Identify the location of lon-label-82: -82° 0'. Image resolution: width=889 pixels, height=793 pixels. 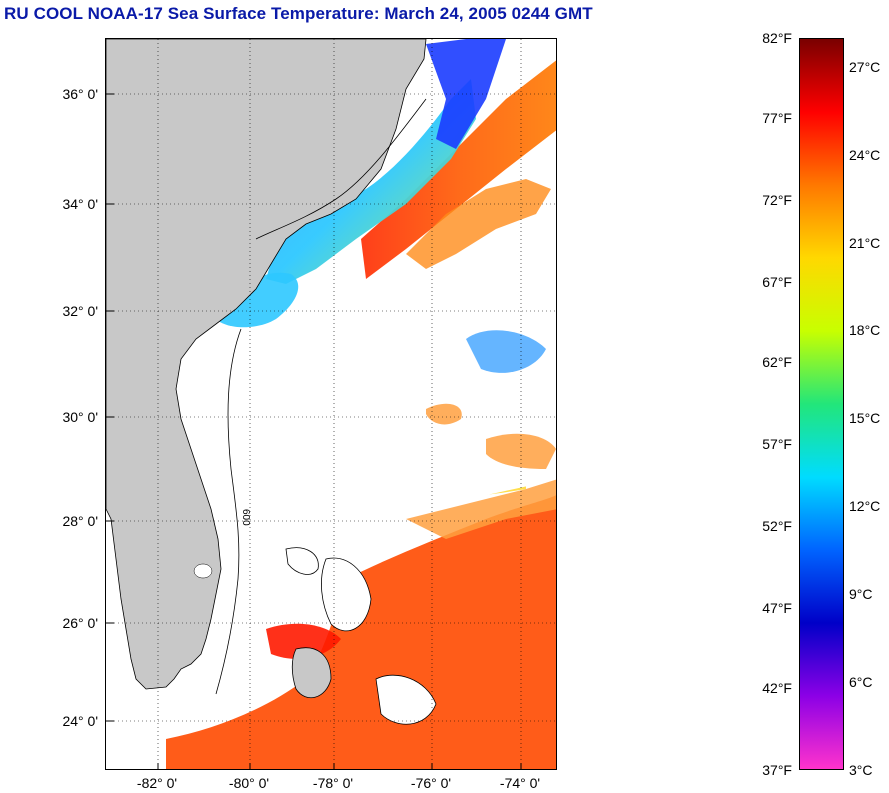
(157, 783).